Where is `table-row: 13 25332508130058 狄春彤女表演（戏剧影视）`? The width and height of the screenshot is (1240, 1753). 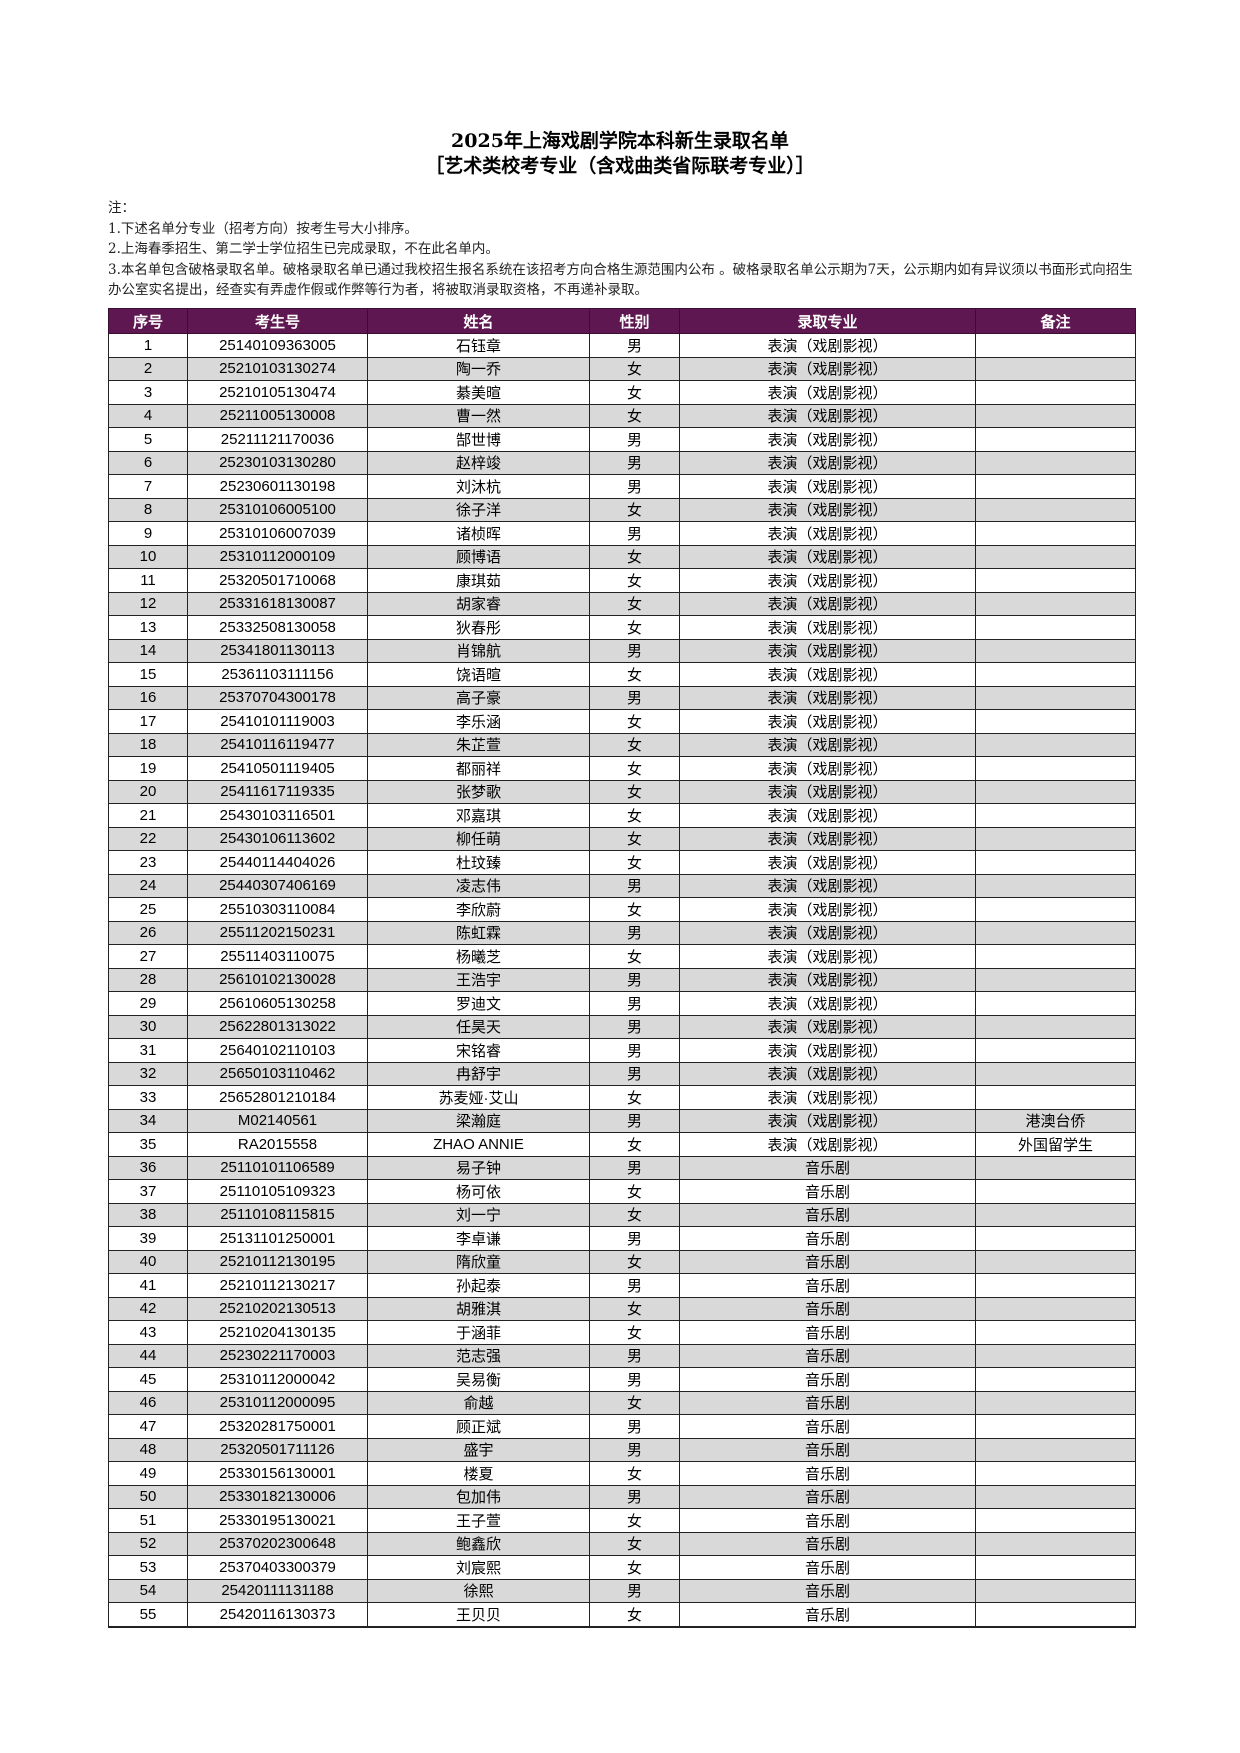
table-row: 13 25332508130058 狄春彤女表演（戏剧影视） is located at coordinates (622, 627).